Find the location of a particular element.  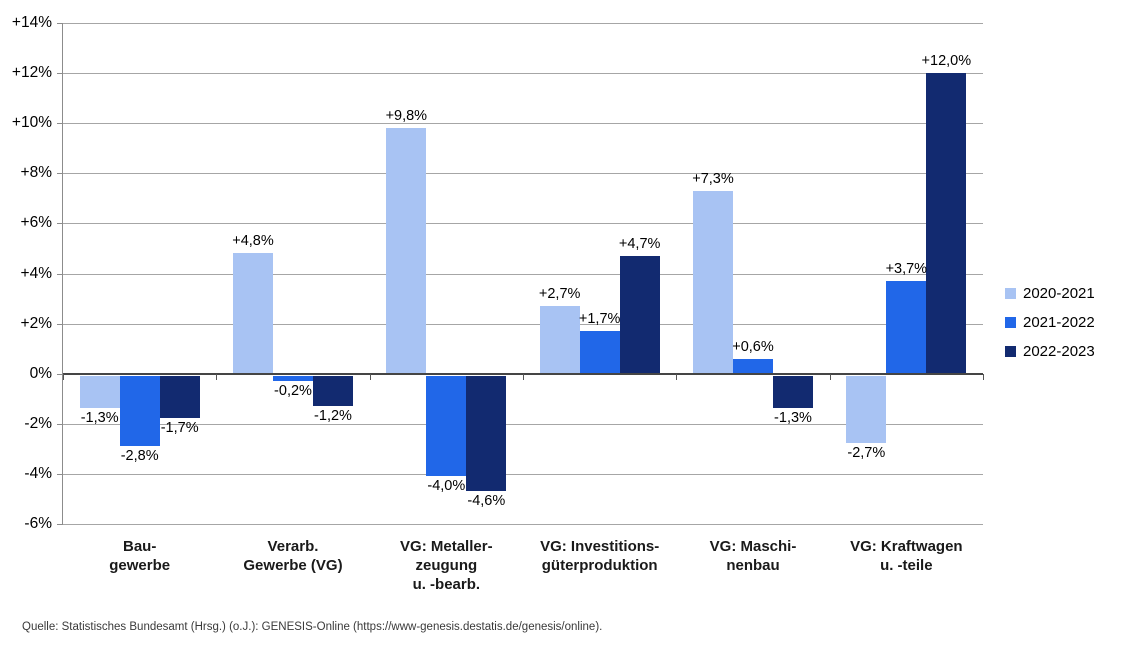

category-label: VG: Kraftwagen u. -teile is located at coordinates (906, 556).